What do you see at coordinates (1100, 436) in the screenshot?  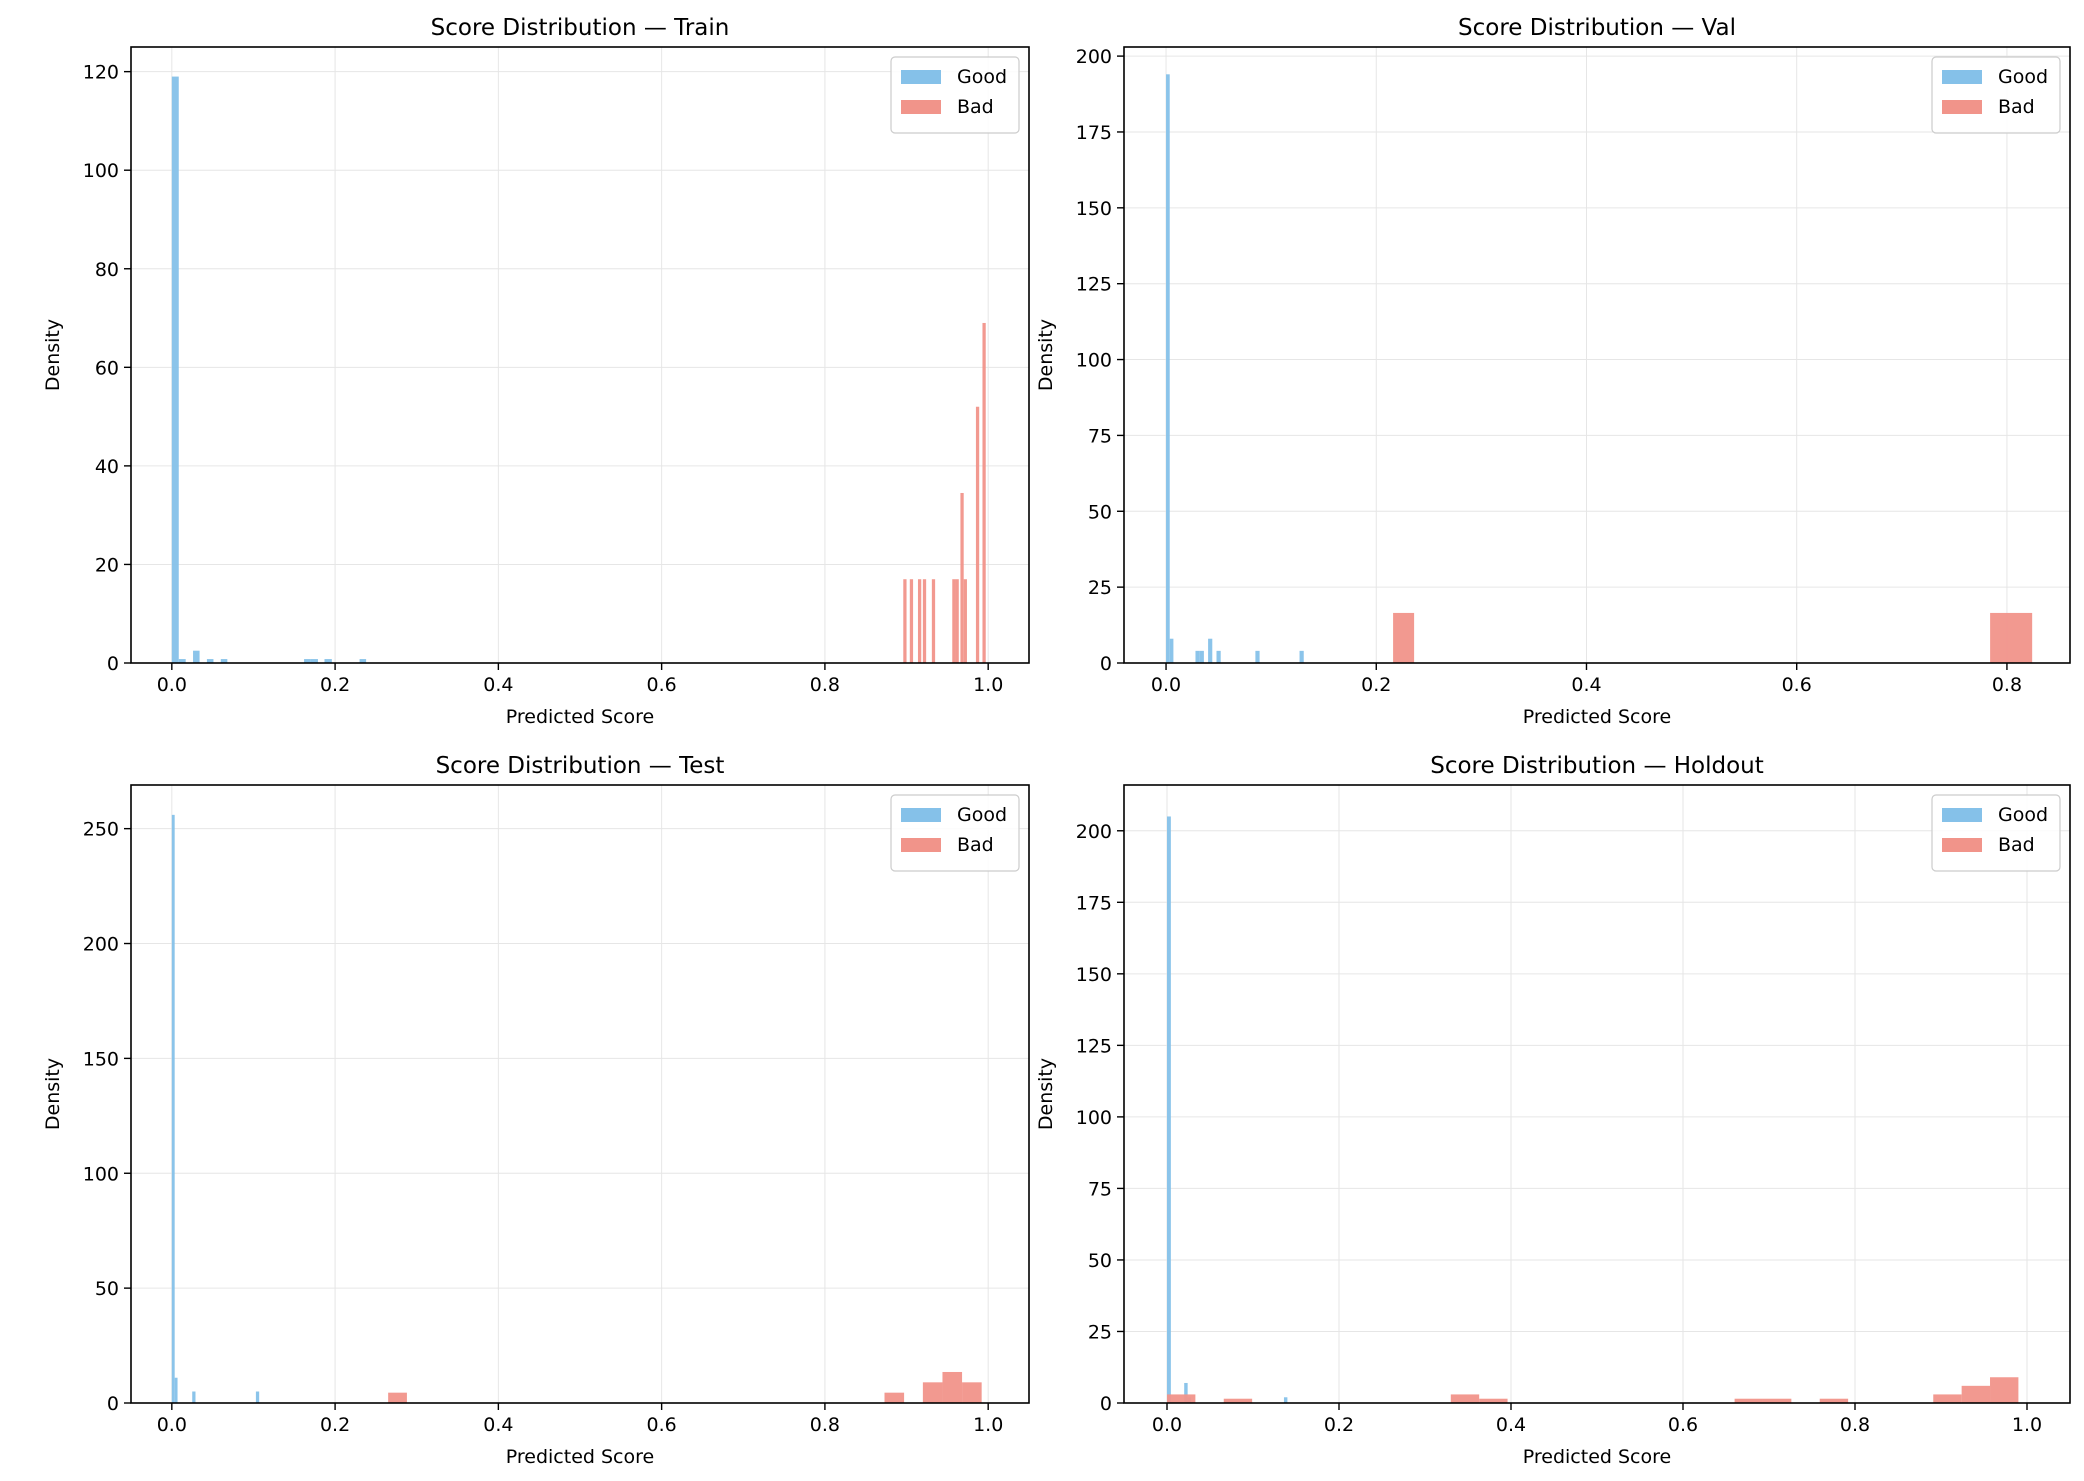 I see `y-tick-label: 75` at bounding box center [1100, 436].